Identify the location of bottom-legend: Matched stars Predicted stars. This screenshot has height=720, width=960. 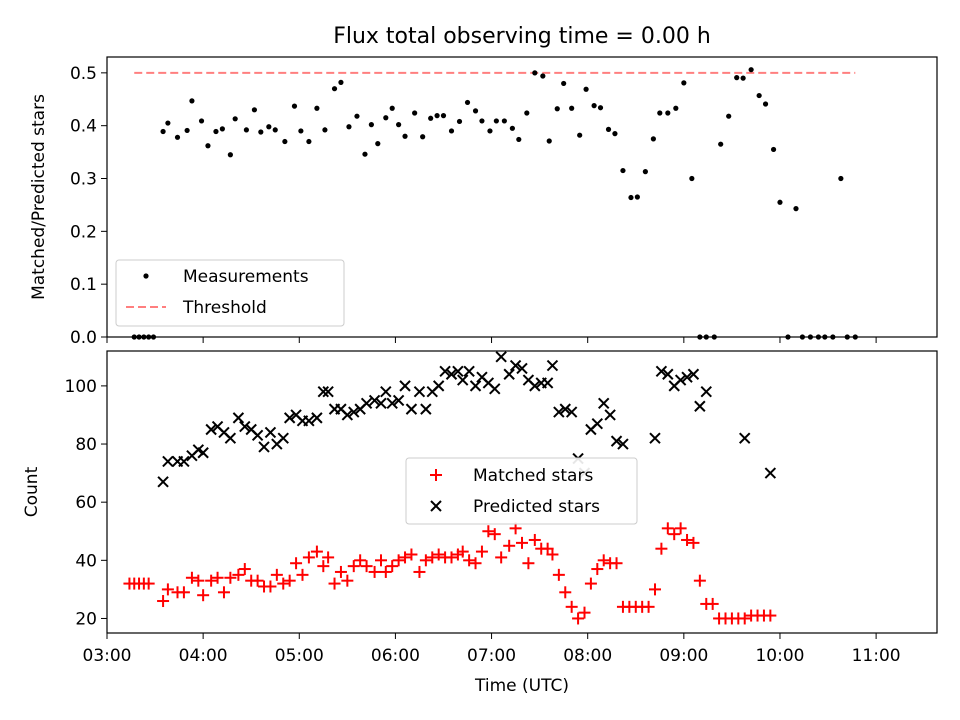
(521, 491).